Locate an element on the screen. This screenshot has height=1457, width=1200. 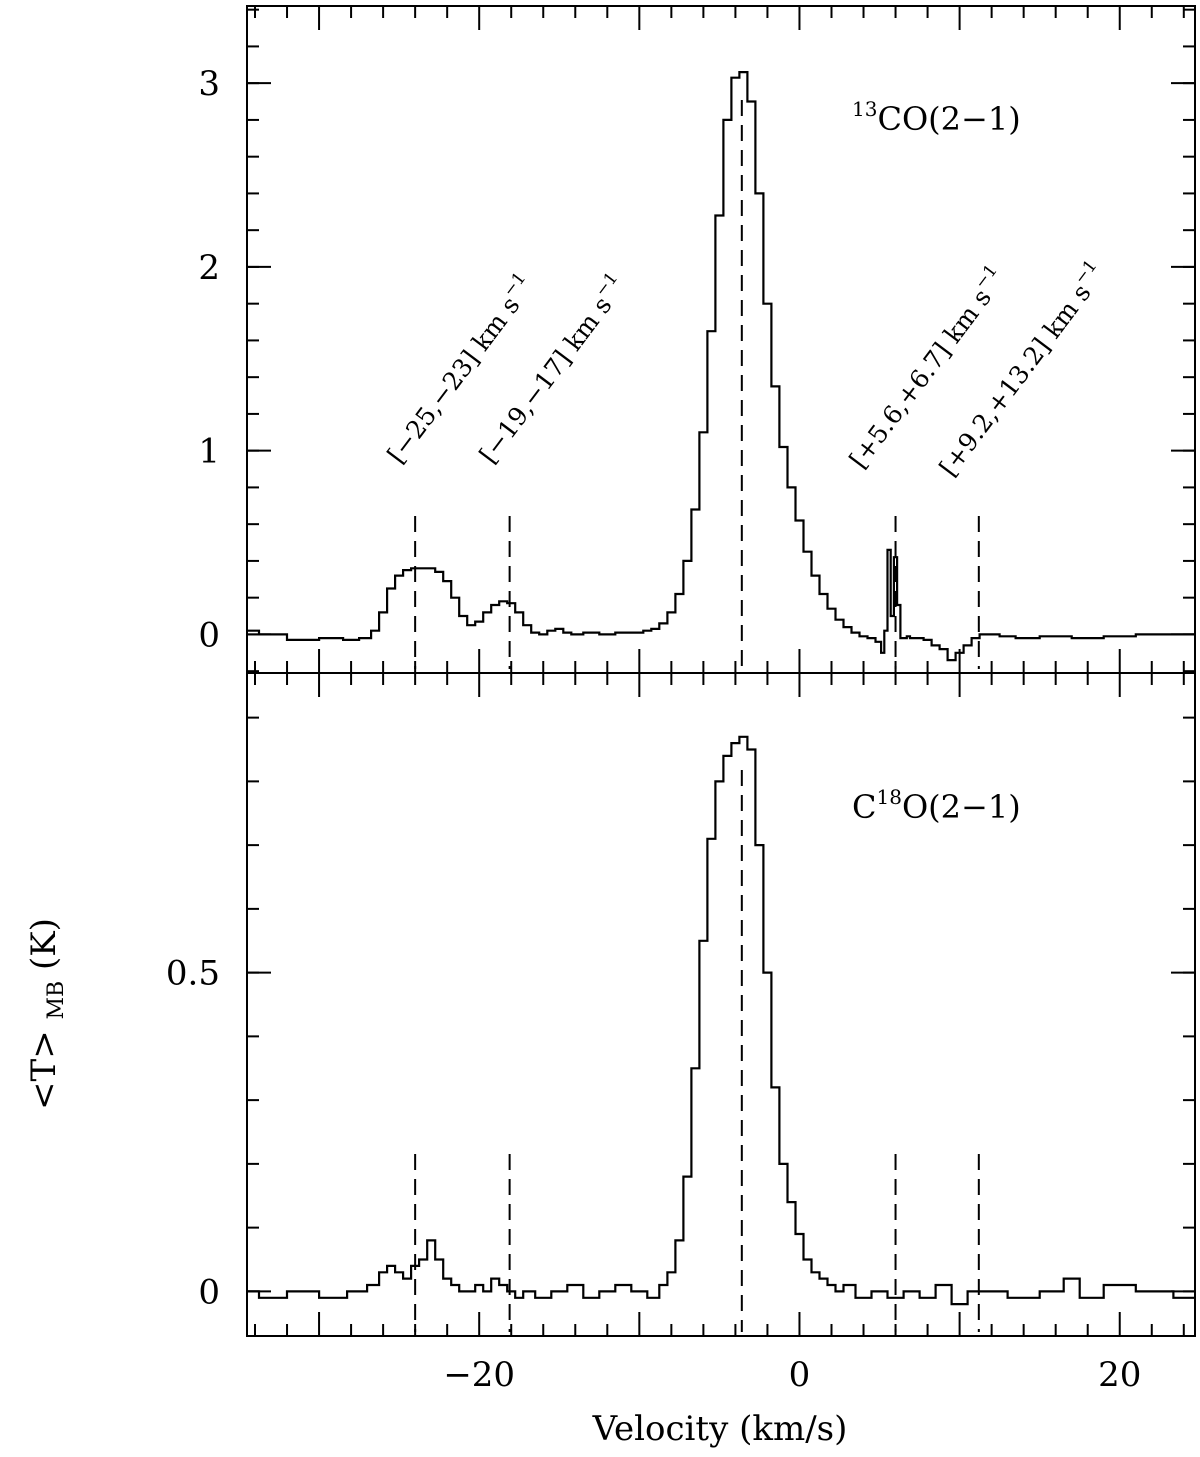
x-axis: −20 0 20 is located at coordinates (792, 1375).